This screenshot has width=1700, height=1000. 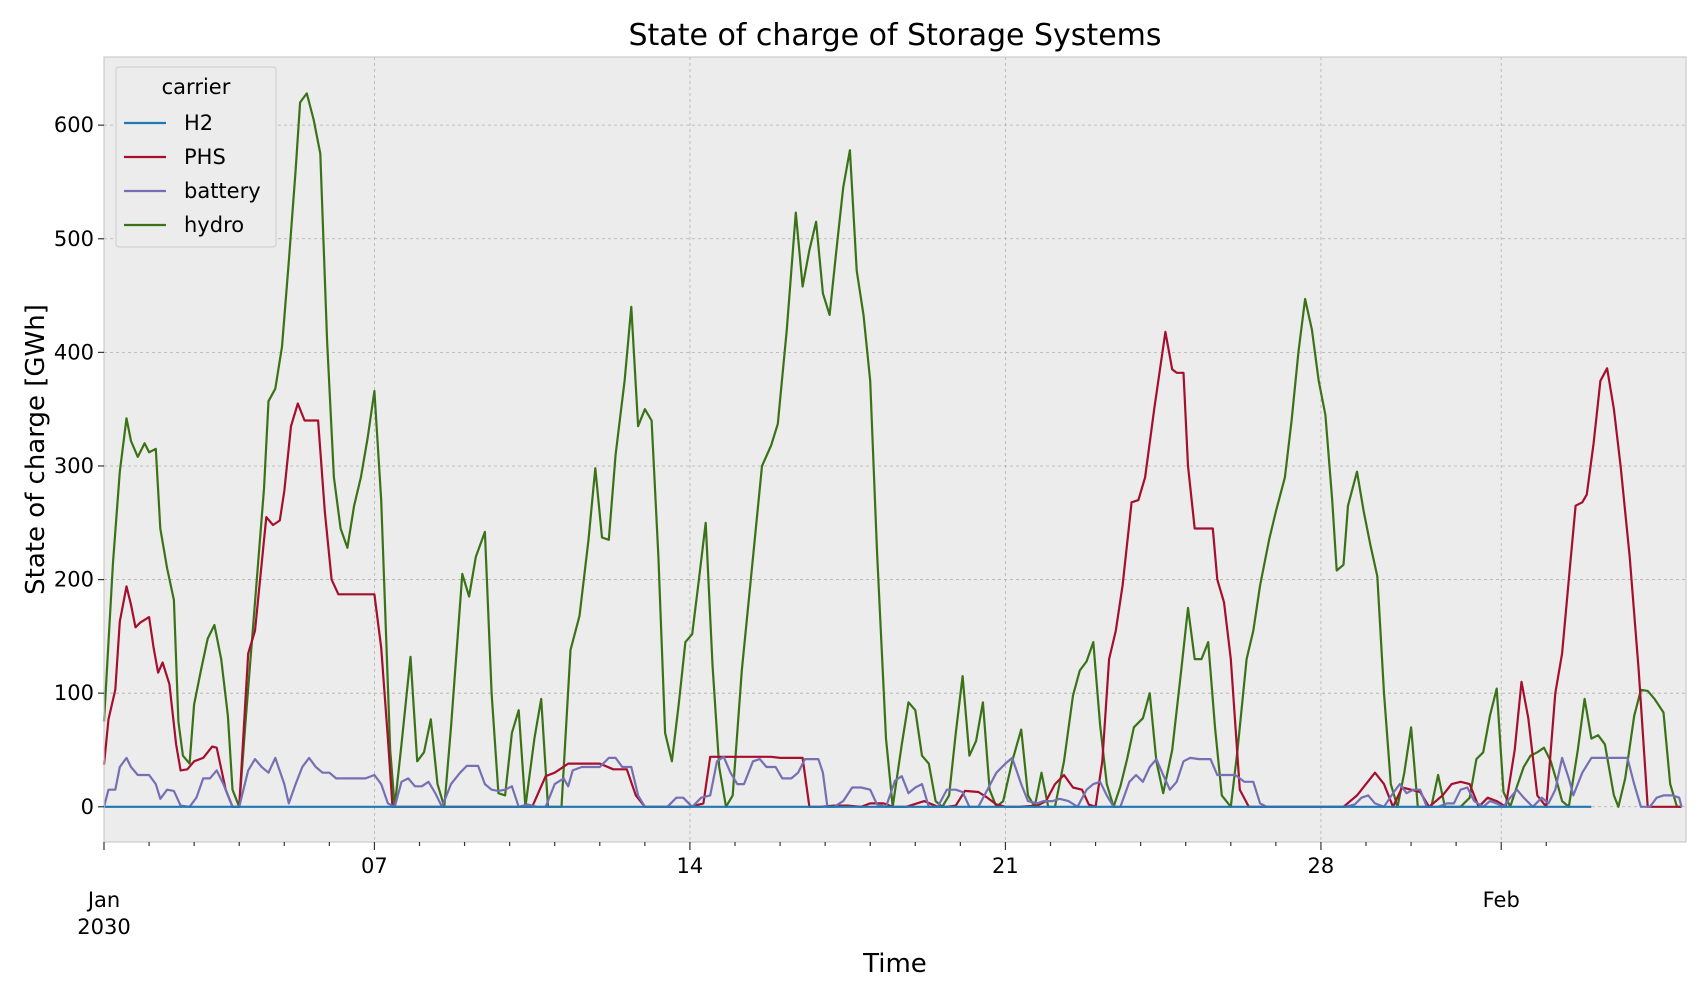 What do you see at coordinates (895, 35) in the screenshot?
I see `chart-title: State of charge of Storage Systems` at bounding box center [895, 35].